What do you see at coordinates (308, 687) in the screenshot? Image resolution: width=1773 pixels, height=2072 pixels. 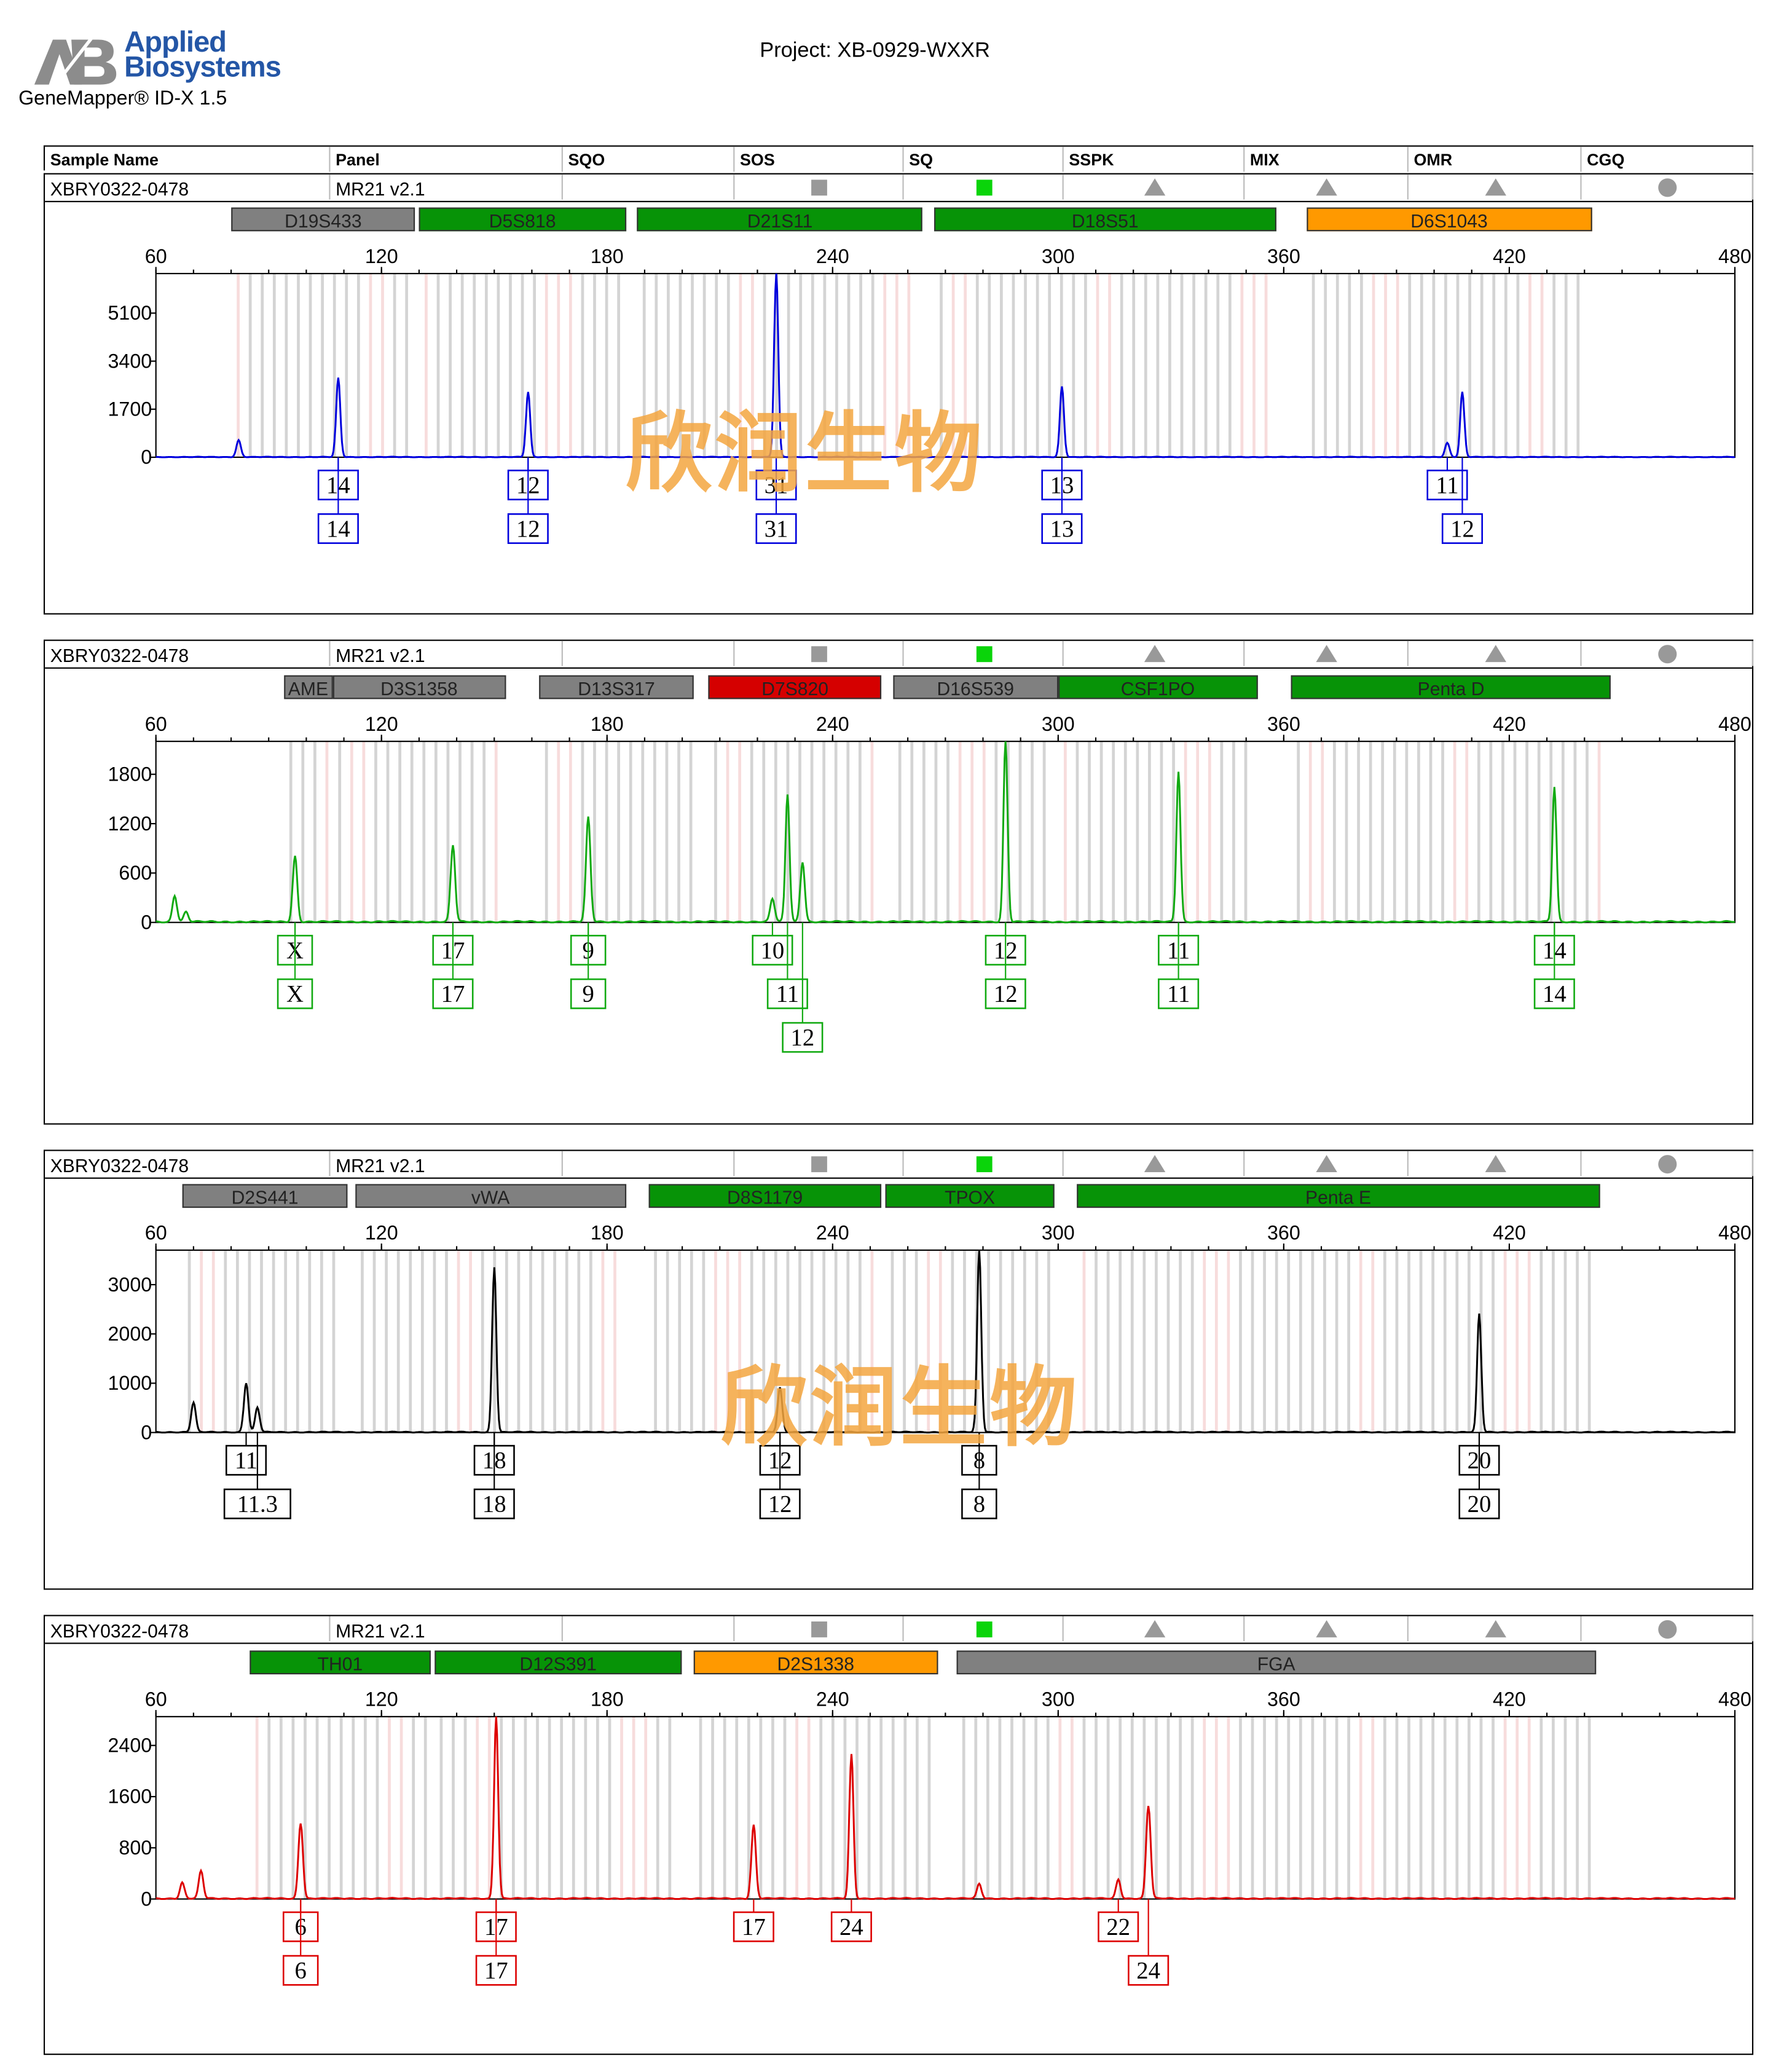 I see `locus-marker-ame: AME` at bounding box center [308, 687].